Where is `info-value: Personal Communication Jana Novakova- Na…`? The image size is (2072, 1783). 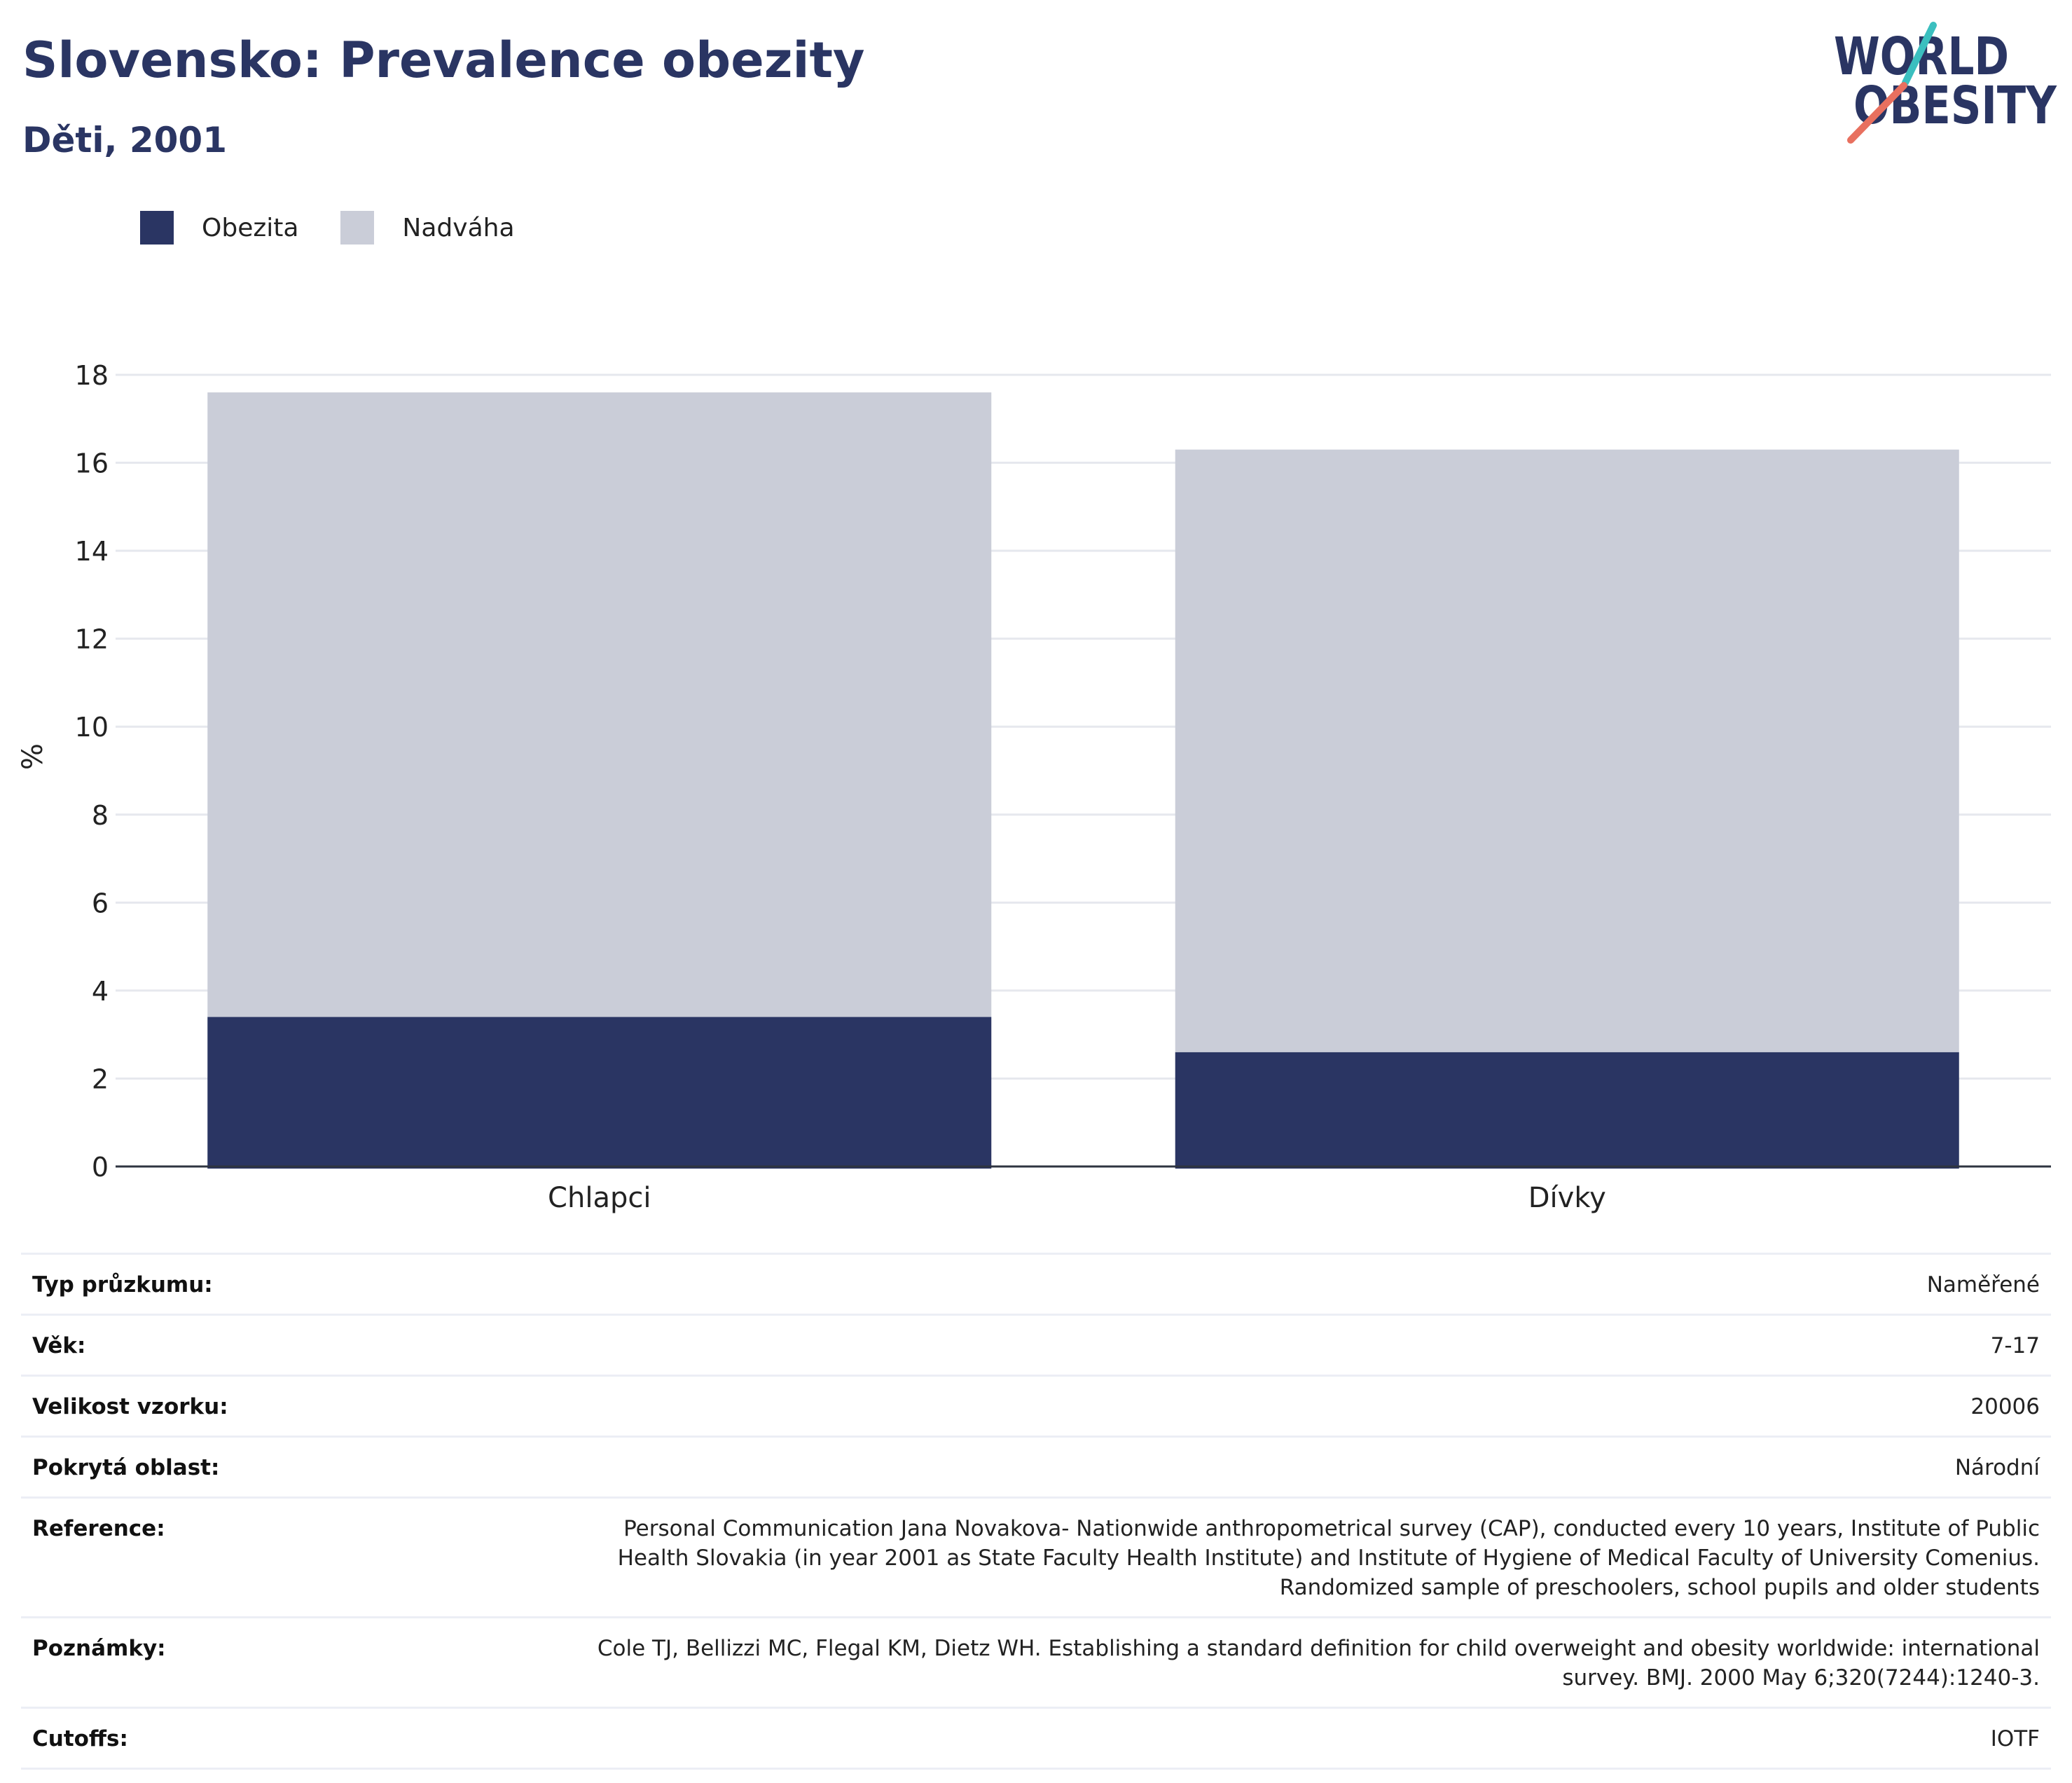
info-value: Personal Communication Jana Novakova- Na… is located at coordinates (1329, 1558).